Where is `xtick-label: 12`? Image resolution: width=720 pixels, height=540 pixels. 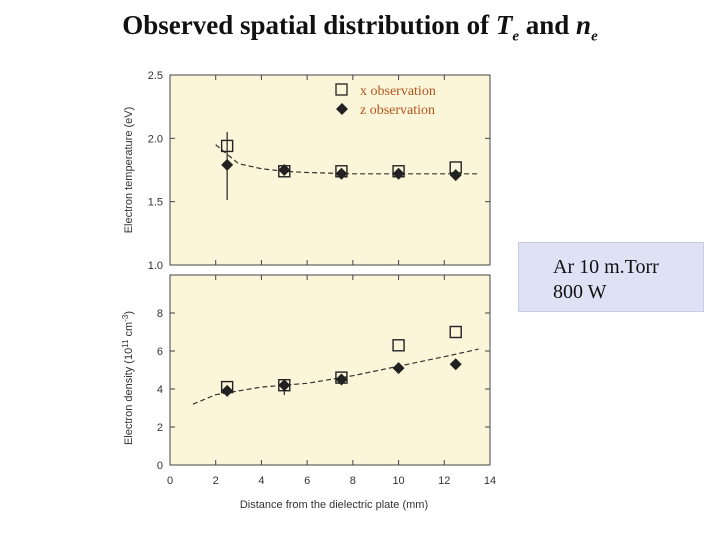 xtick-label: 12 is located at coordinates (444, 481).